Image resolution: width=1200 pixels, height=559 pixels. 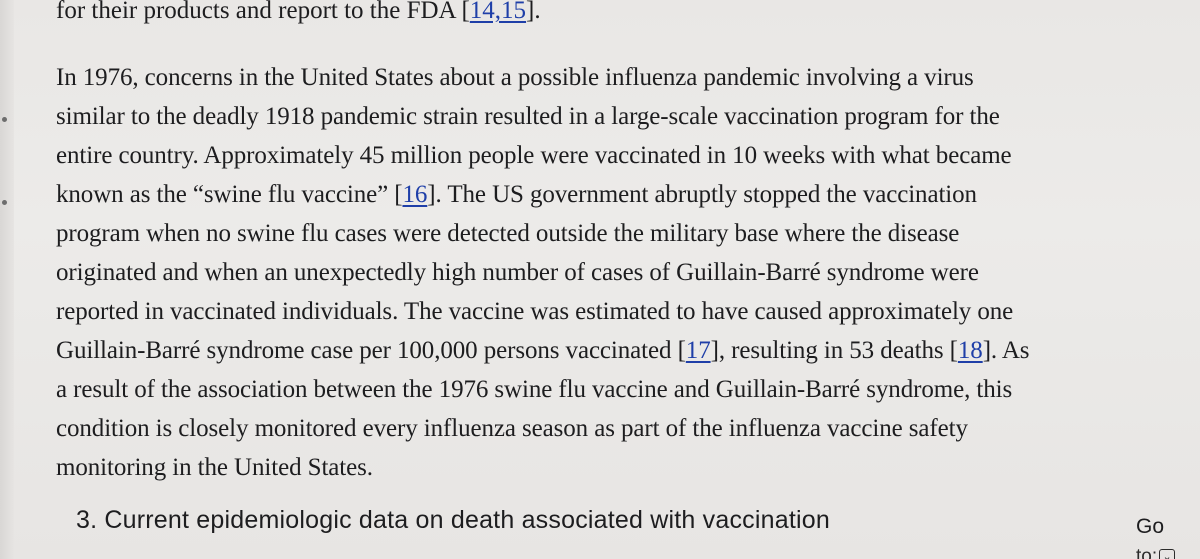 What do you see at coordinates (970, 350) in the screenshot?
I see `reference-link-18: 18` at bounding box center [970, 350].